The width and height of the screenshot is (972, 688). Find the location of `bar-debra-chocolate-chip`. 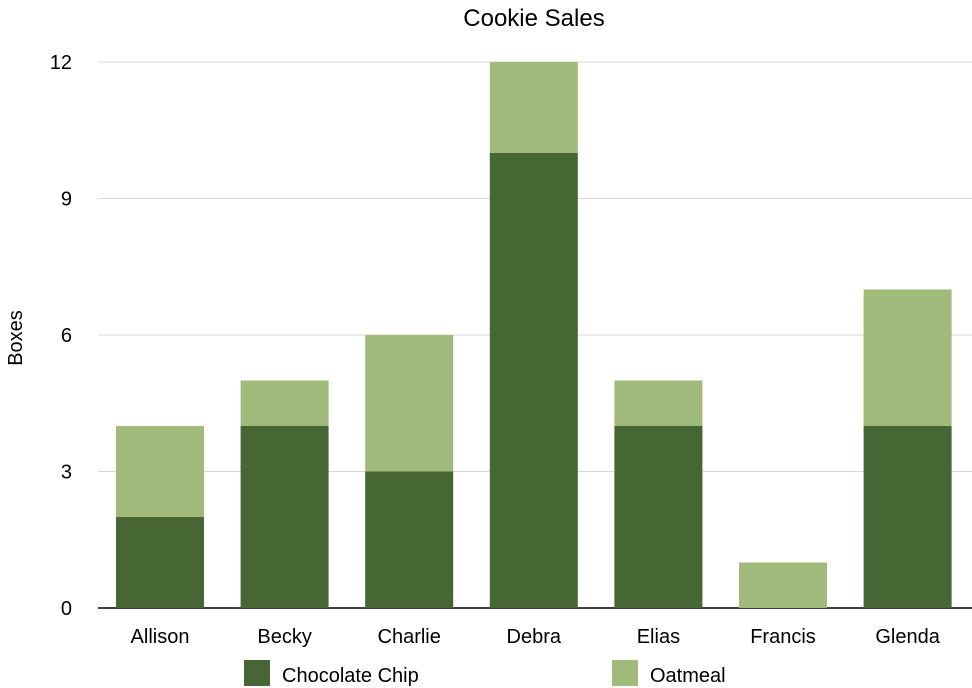

bar-debra-chocolate-chip is located at coordinates (533, 380).